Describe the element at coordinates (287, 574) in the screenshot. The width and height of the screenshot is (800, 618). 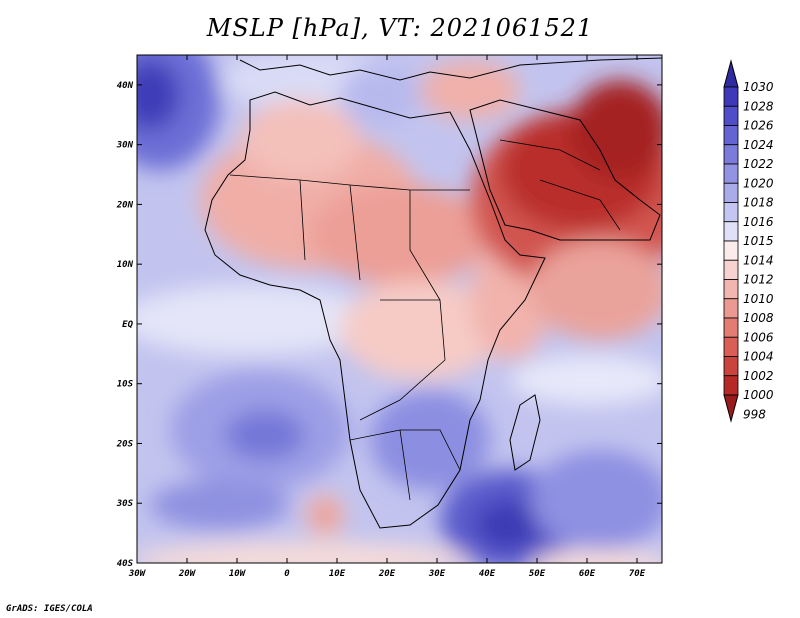
I see `lon-tick-label: 0` at that location.